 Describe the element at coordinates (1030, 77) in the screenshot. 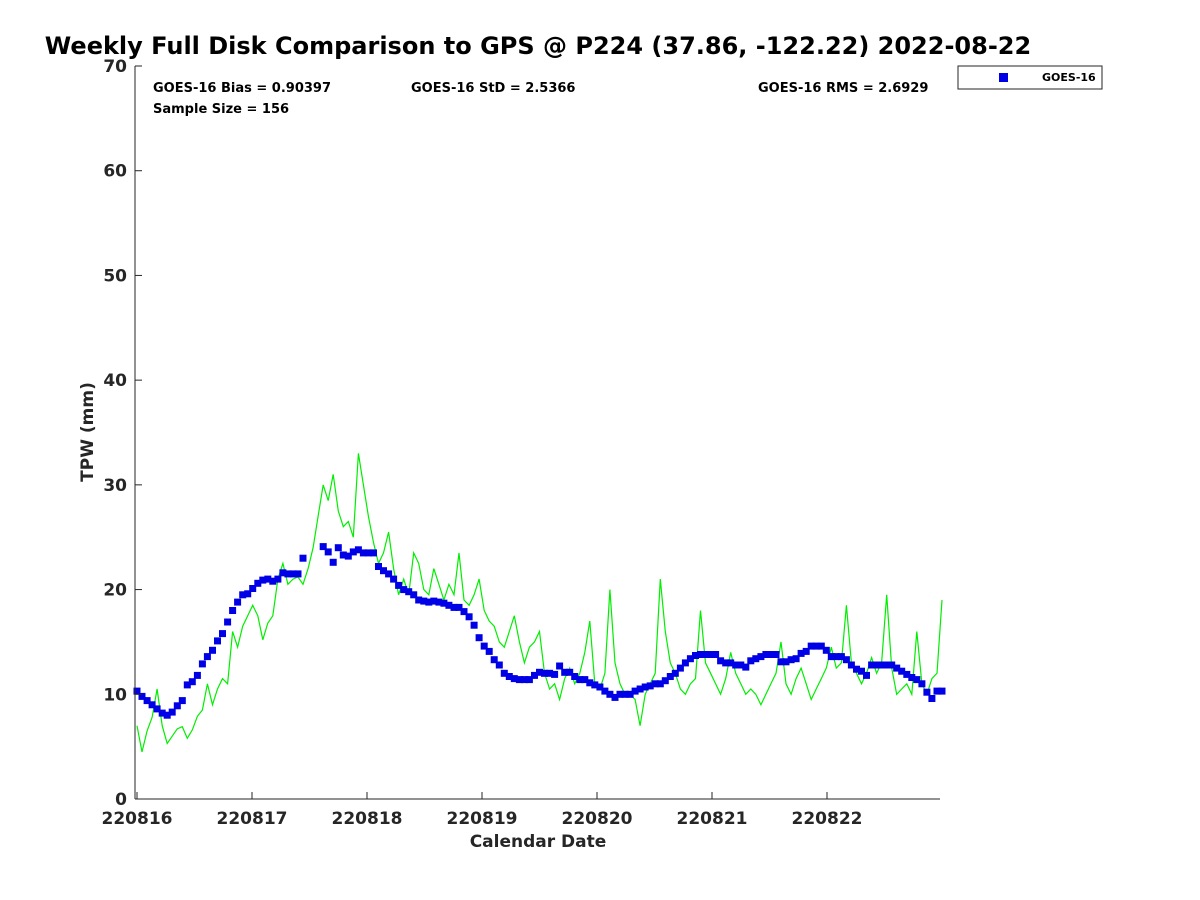

I see `legend: GOES-16` at that location.